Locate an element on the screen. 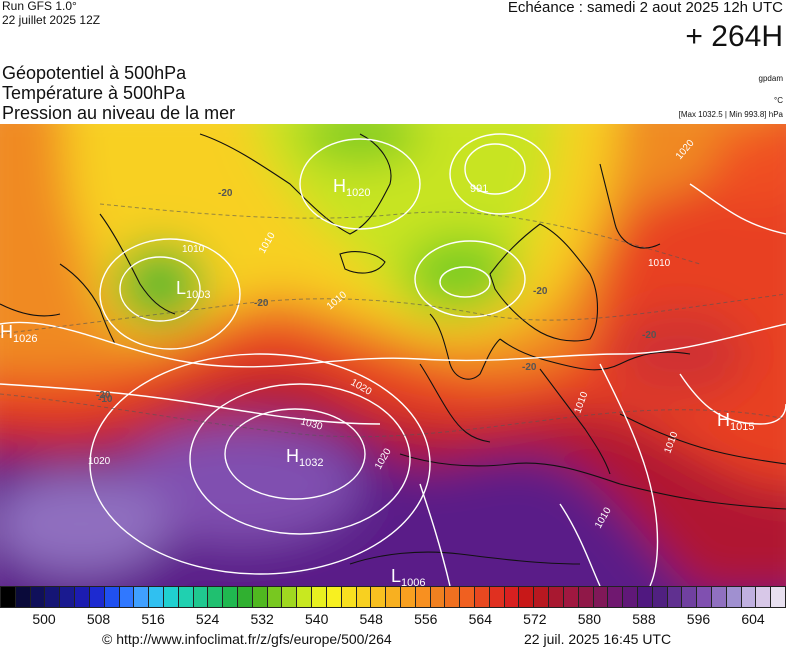 The width and height of the screenshot is (786, 648). colorbar-tick-label: 524 is located at coordinates (207, 619).